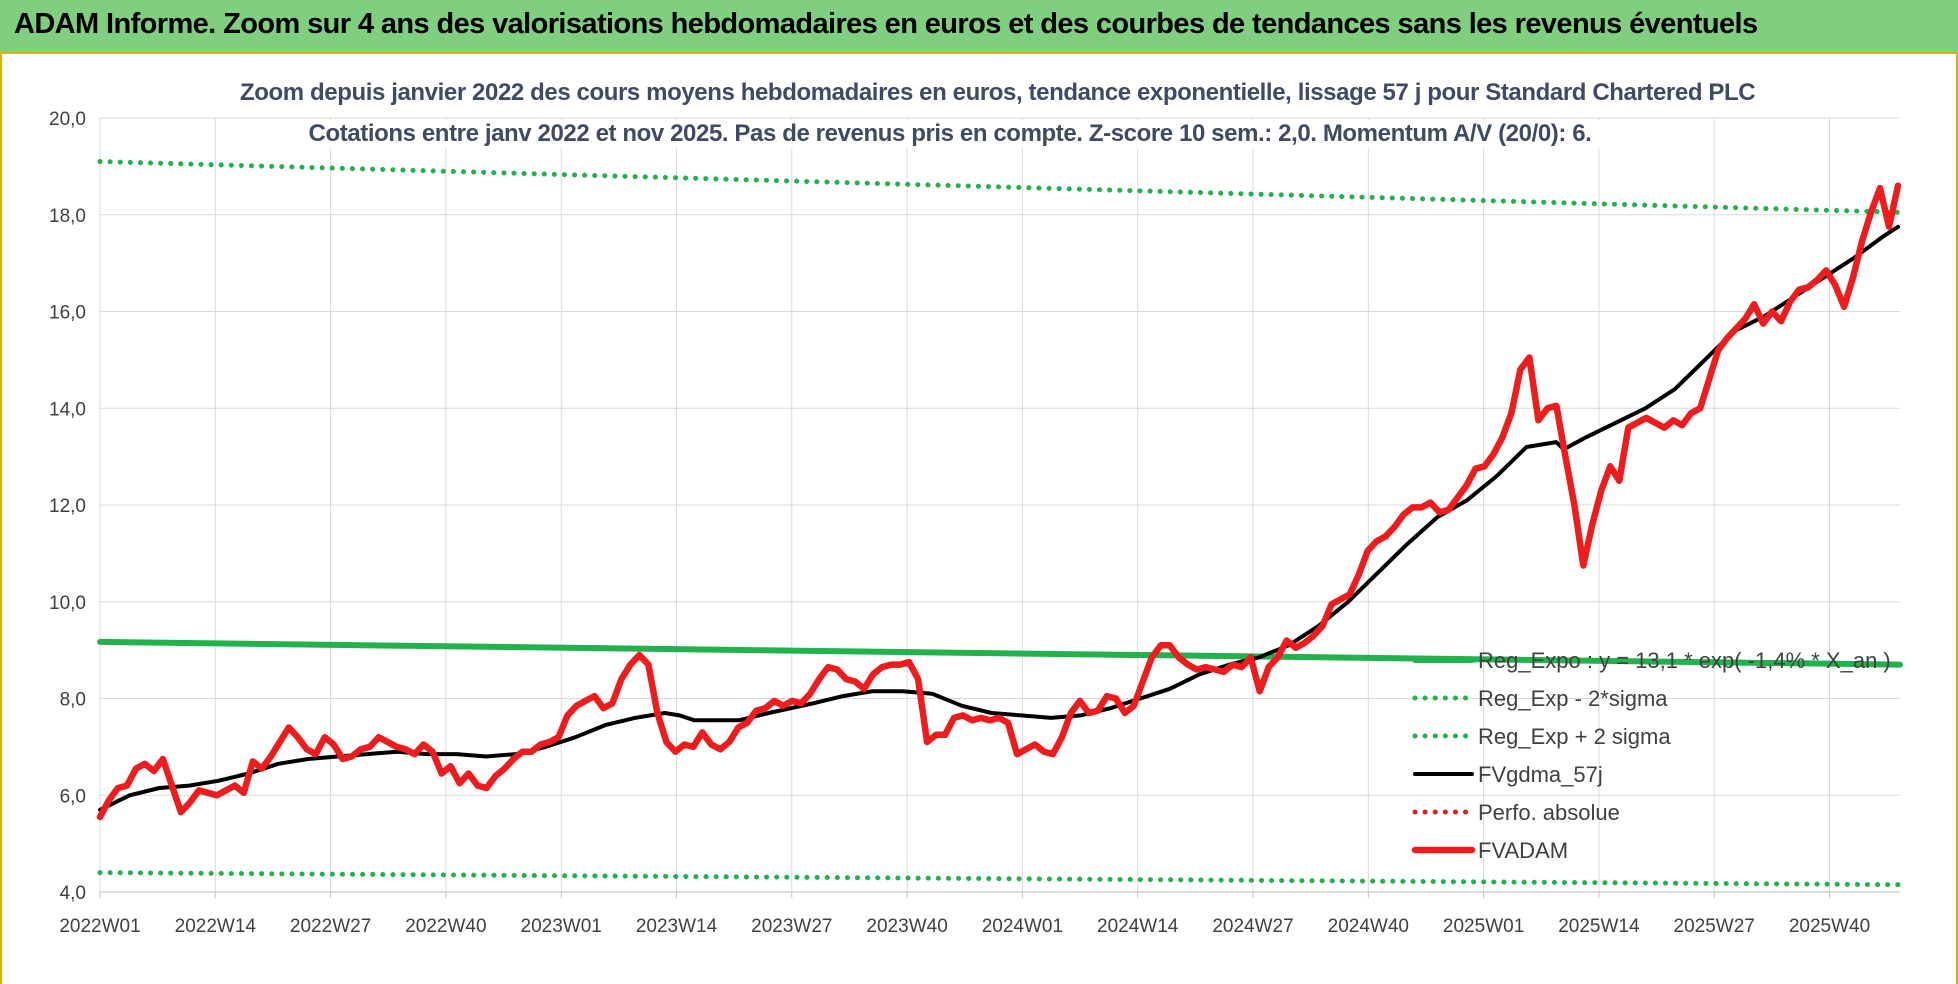 Image resolution: width=1958 pixels, height=984 pixels. Describe the element at coordinates (1599, 926) in the screenshot. I see `x-tick-label: 2025W14` at that location.